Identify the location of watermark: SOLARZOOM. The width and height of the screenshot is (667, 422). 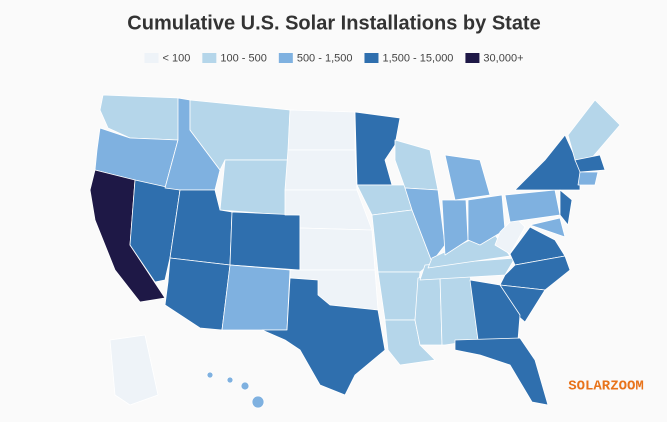
(606, 387).